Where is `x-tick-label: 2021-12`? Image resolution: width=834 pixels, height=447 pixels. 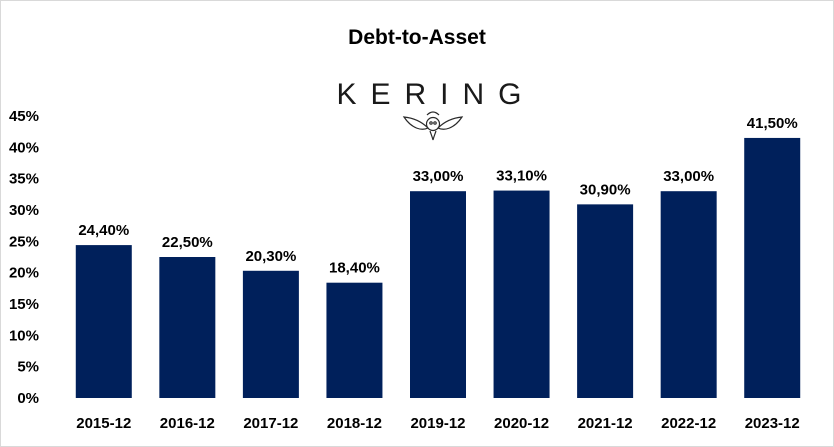
x-tick-label: 2021-12 is located at coordinates (605, 423).